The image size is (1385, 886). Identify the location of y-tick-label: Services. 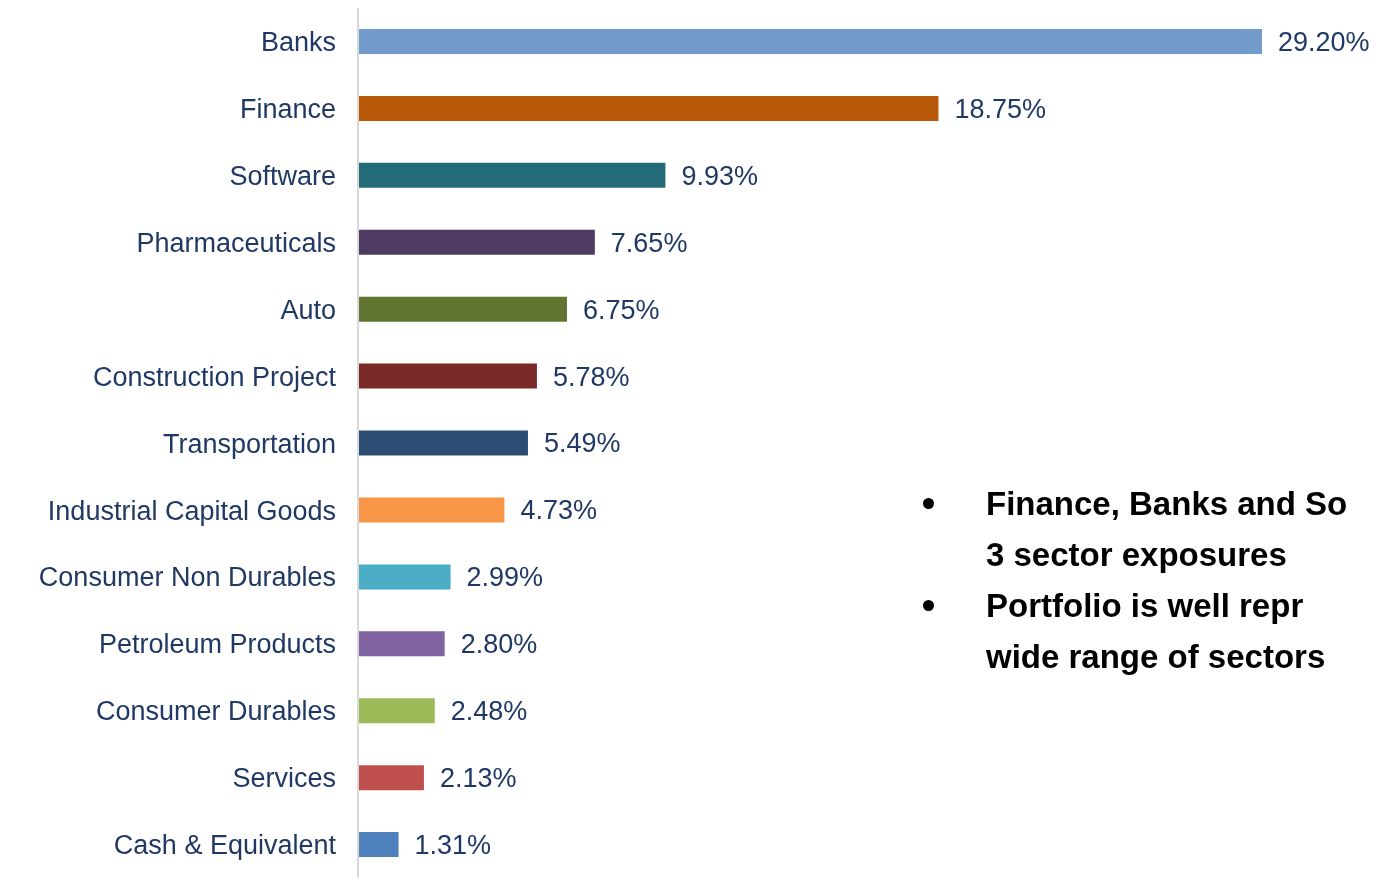
(284, 778).